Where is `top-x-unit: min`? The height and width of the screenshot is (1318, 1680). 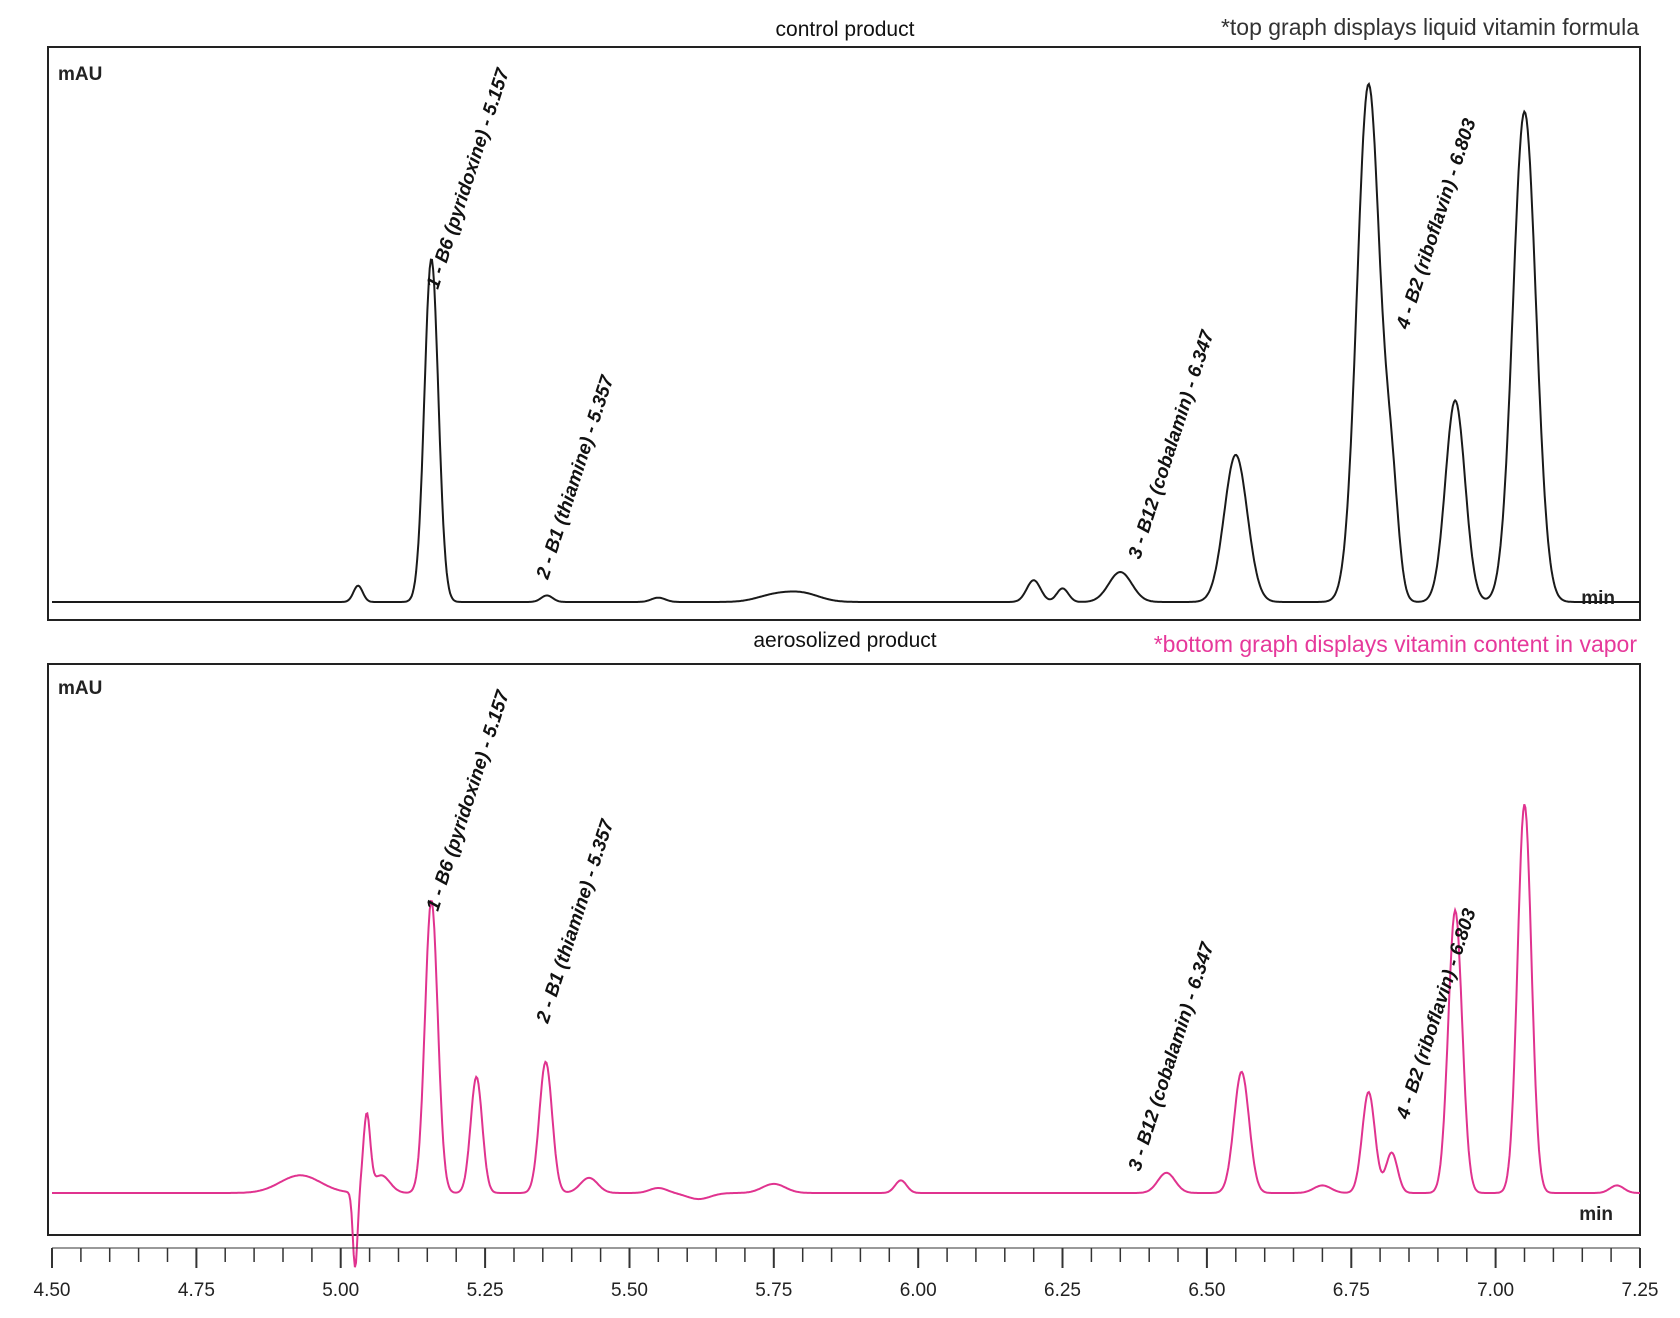 top-x-unit: min is located at coordinates (1598, 598).